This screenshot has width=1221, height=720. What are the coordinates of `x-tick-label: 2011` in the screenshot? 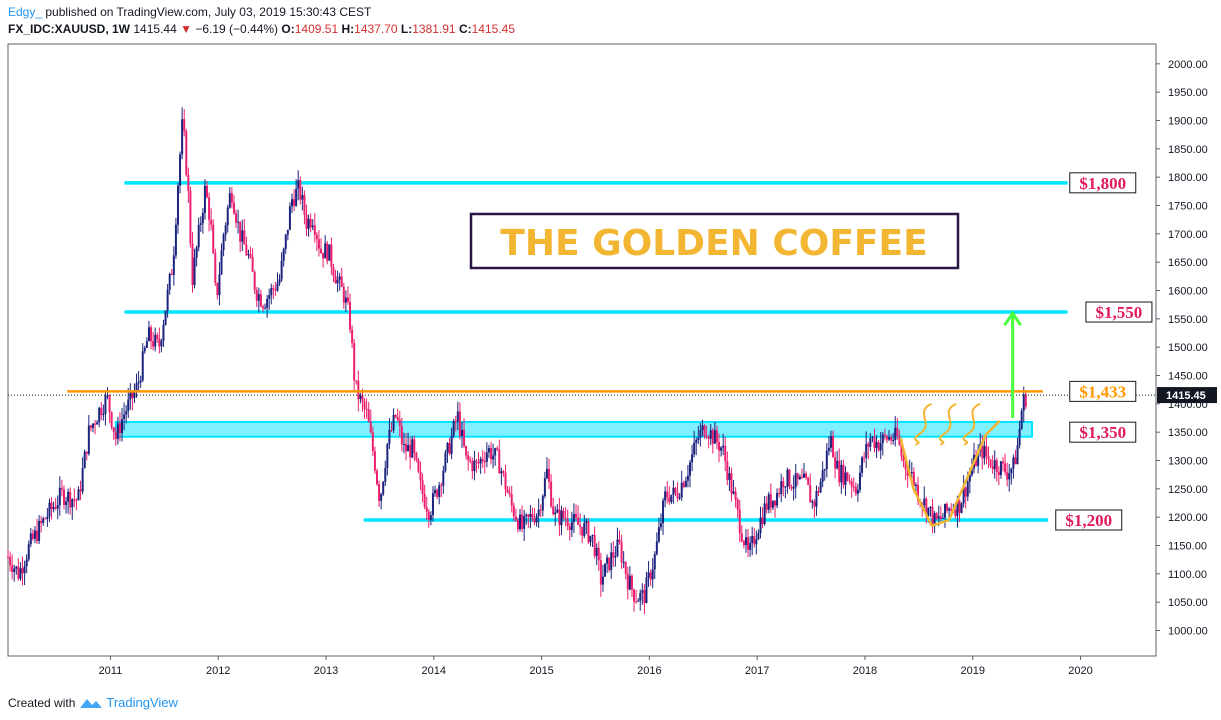 It's located at (111, 671).